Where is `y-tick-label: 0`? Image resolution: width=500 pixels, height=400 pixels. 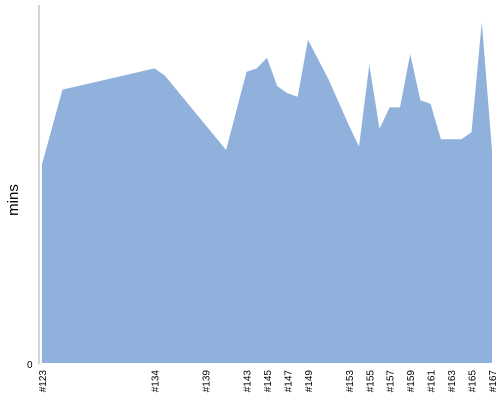
y-tick-label: 0 is located at coordinates (30, 365).